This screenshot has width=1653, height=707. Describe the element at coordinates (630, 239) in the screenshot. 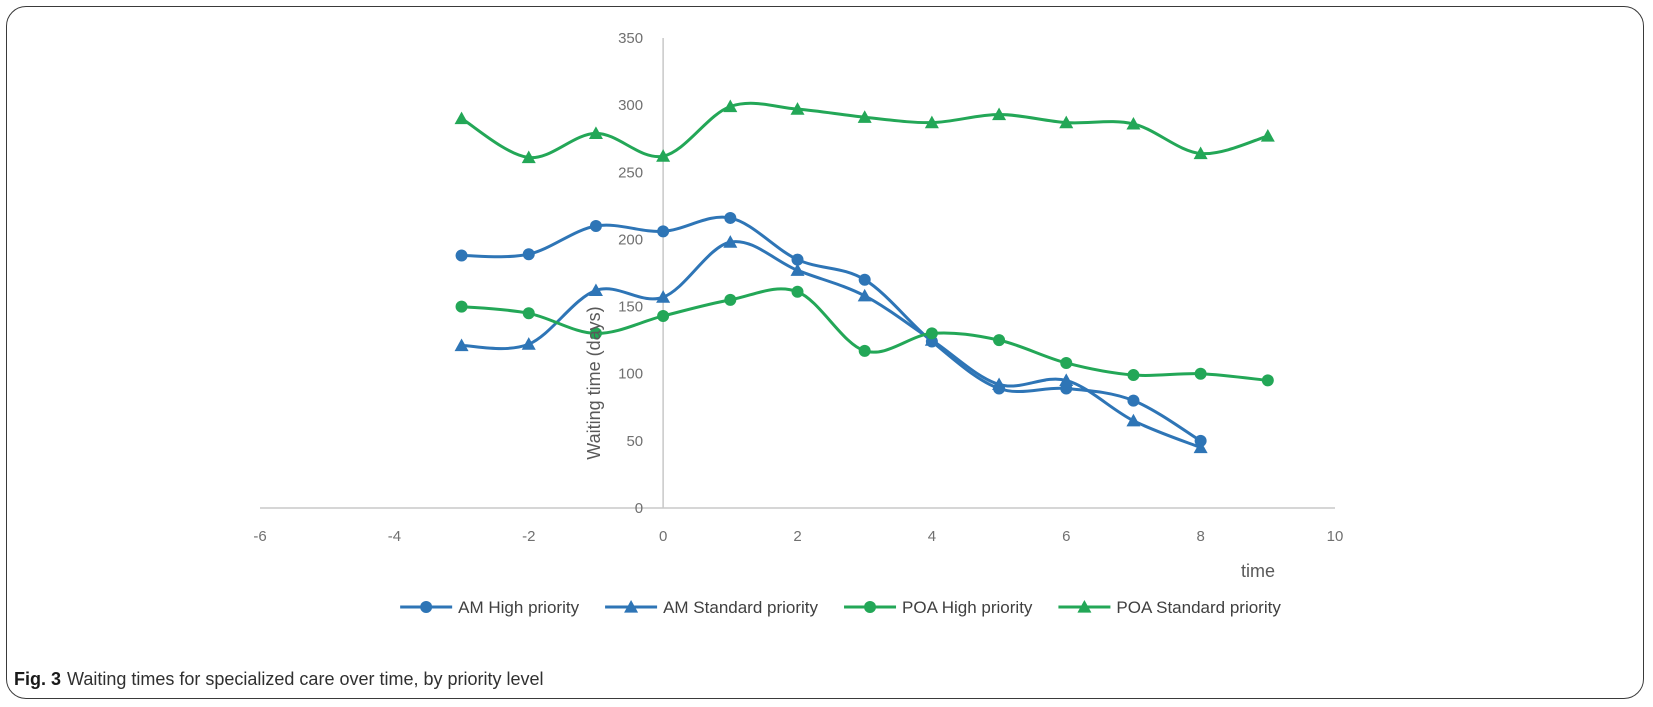

I see `y-tick-label: 200` at that location.